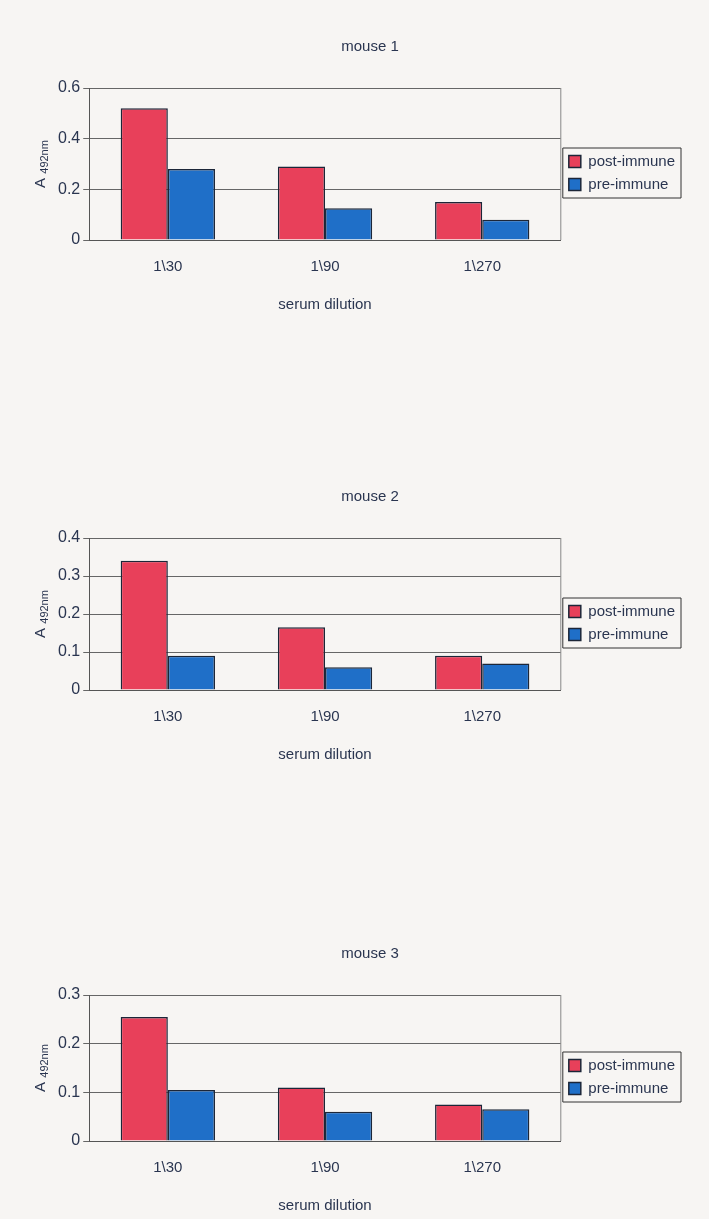 The width and height of the screenshot is (709, 1219). I want to click on chart-title: mouse 2, so click(370, 496).